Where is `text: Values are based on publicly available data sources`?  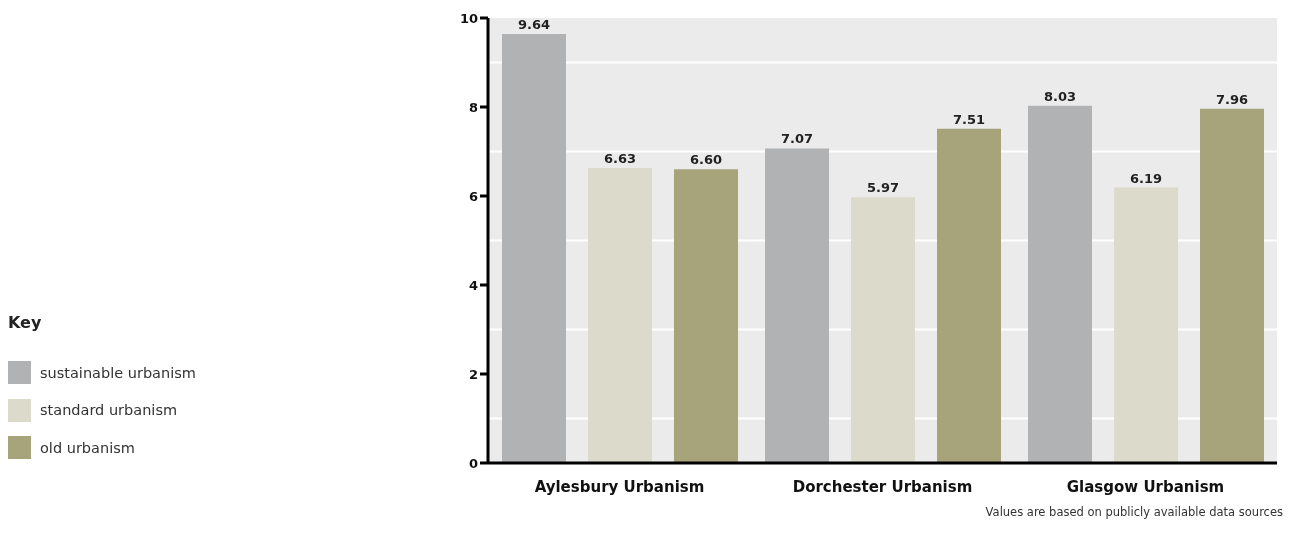
text: Values are based on publicly available data sources is located at coordinates (1133, 512).